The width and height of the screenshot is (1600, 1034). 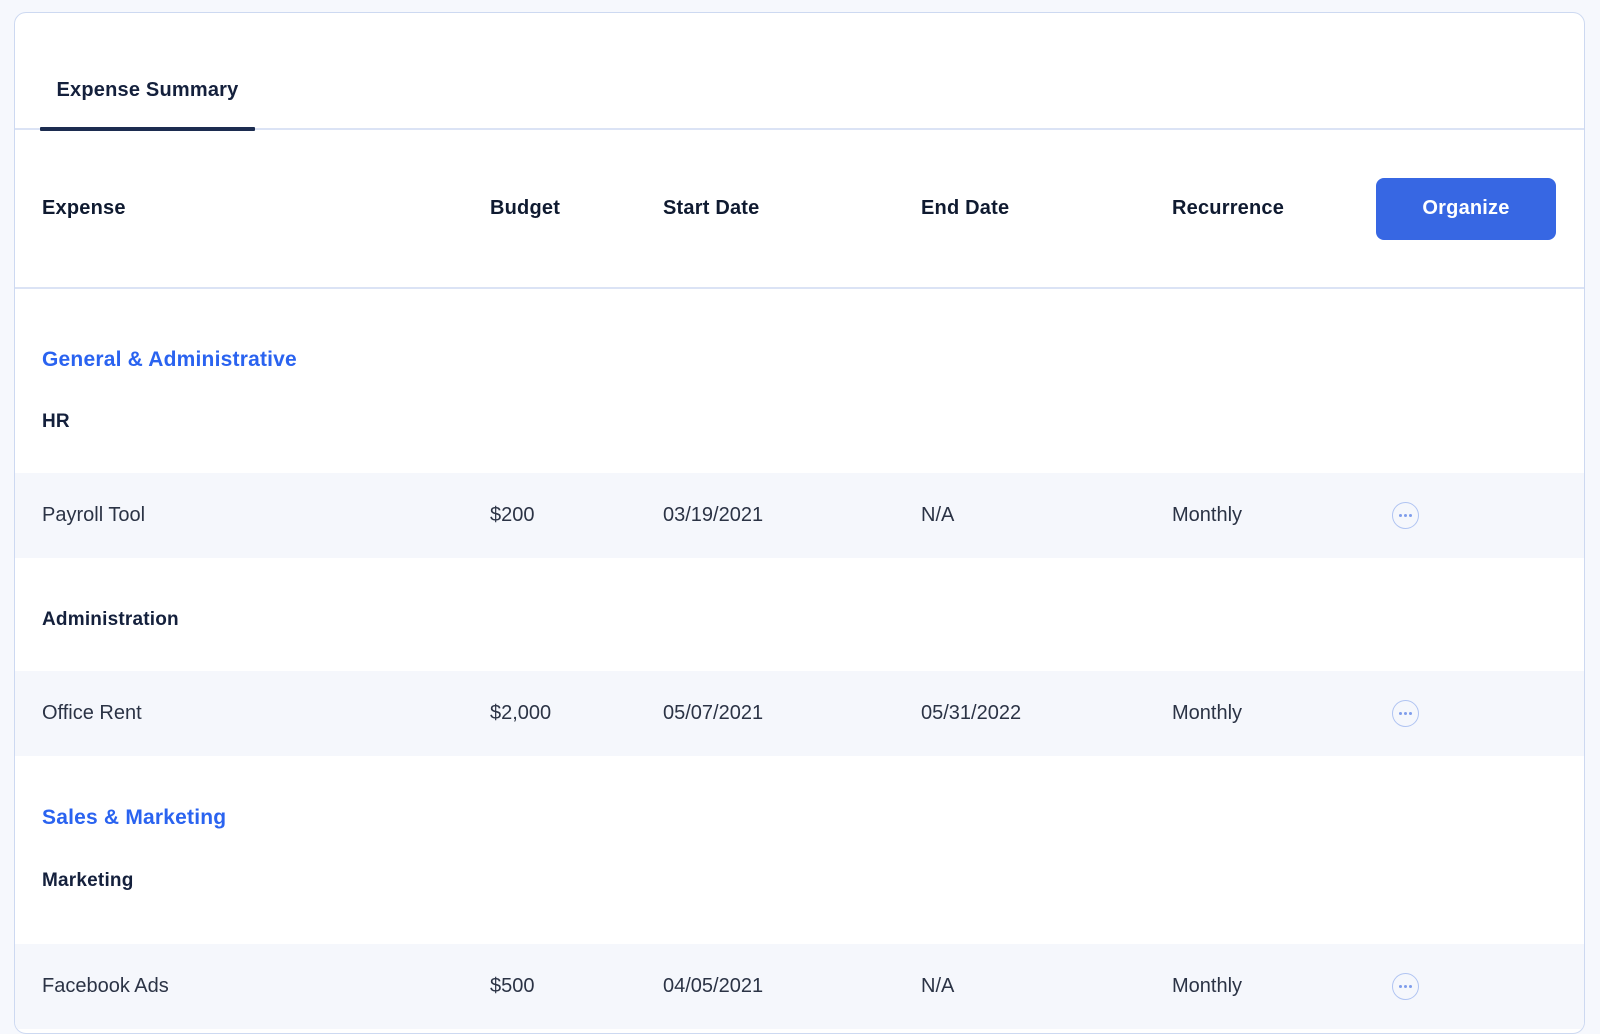 What do you see at coordinates (525, 208) in the screenshot?
I see `column-header-budget: Budget` at bounding box center [525, 208].